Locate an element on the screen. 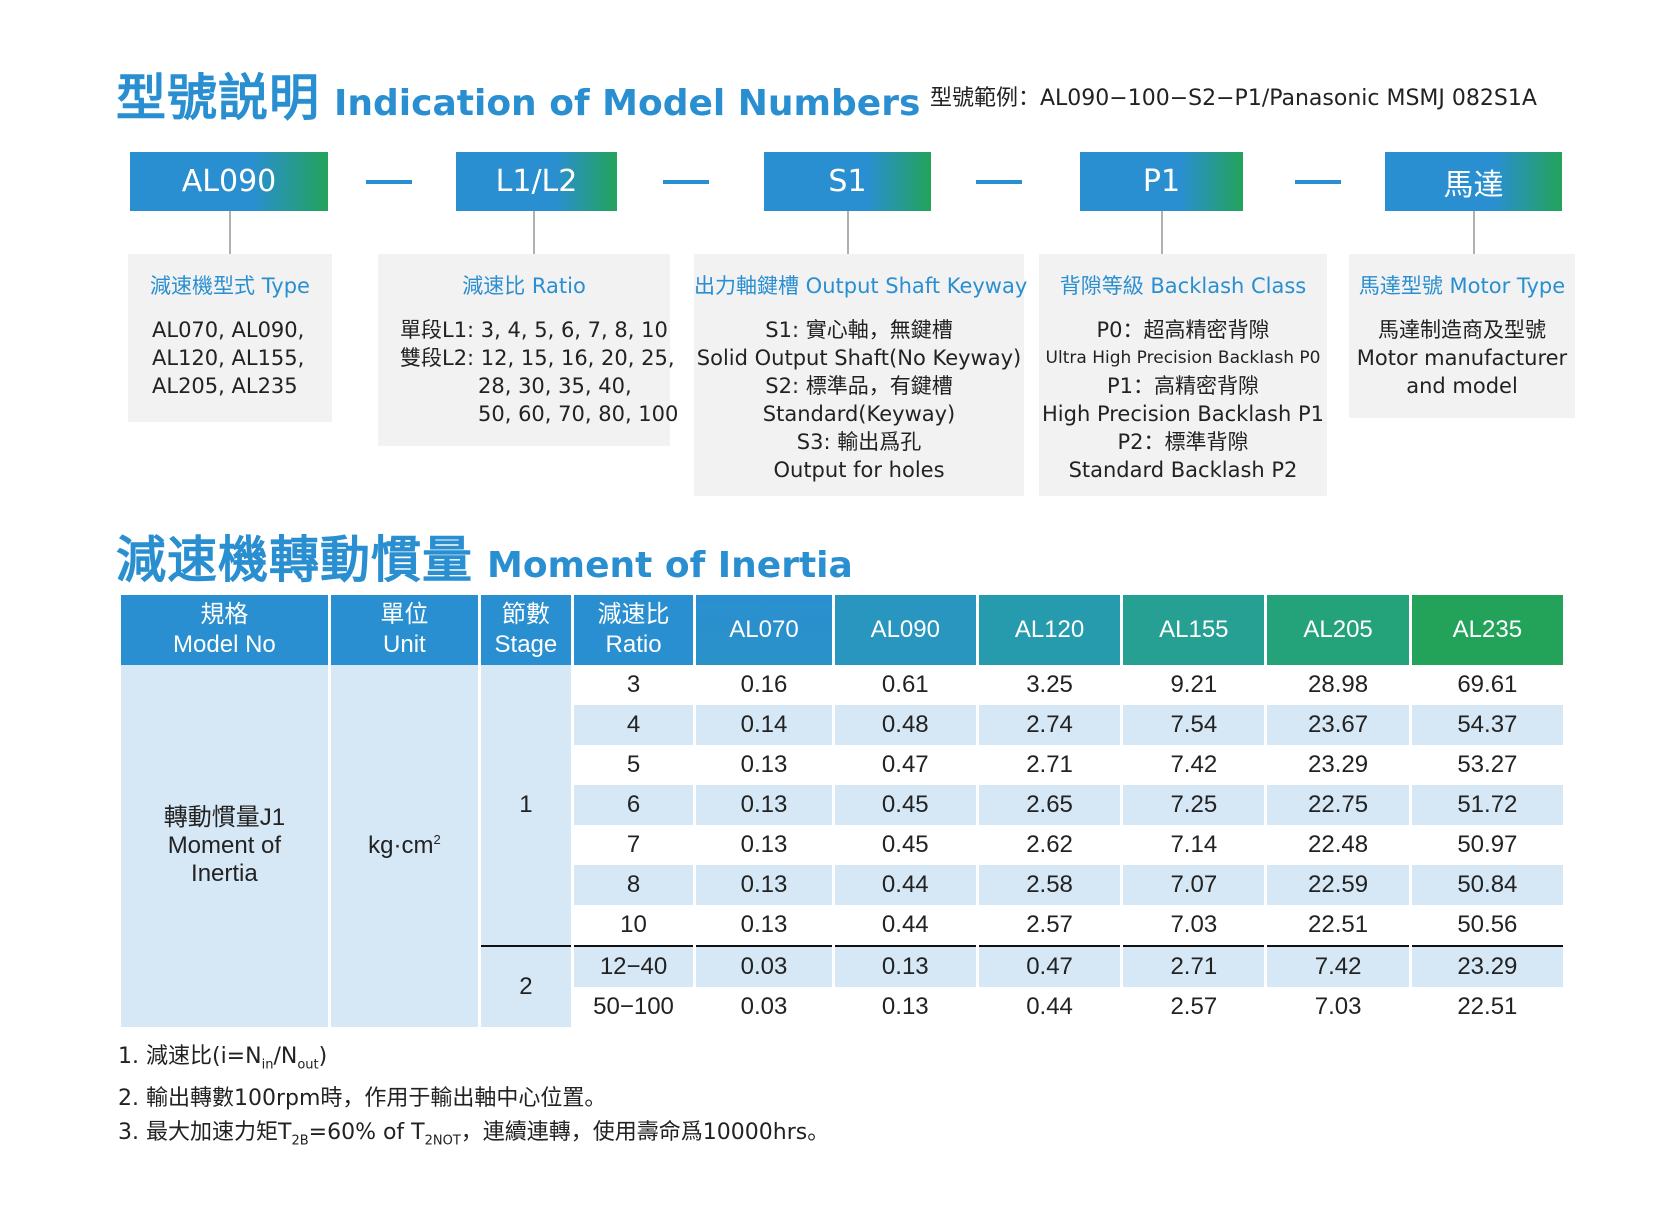 Image resolution: width=1677 pixels, height=1205 pixels. section-title-en: Moment of Inertia is located at coordinates (670, 565).